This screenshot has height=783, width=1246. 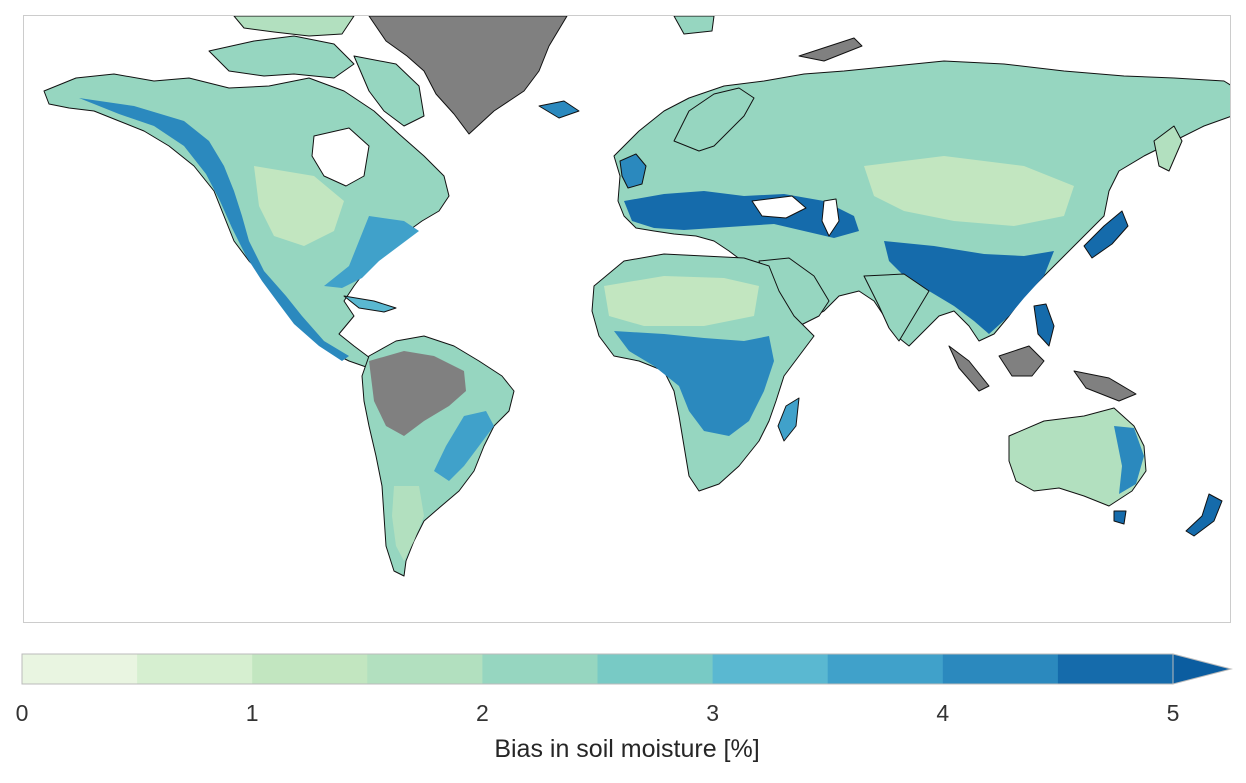 What do you see at coordinates (389, 91) in the screenshot?
I see `baffin-island` at bounding box center [389, 91].